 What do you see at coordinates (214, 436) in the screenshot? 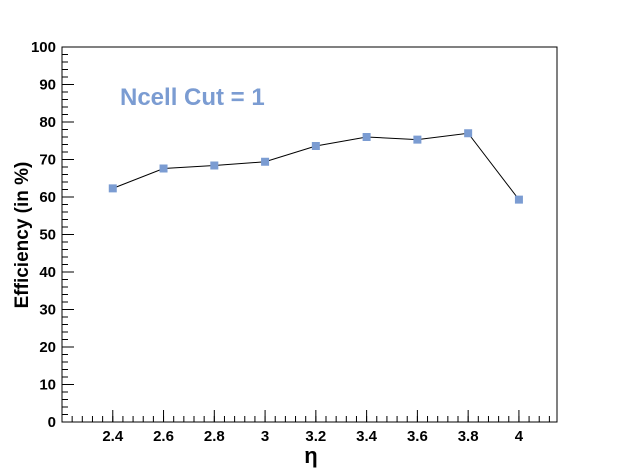
I see `x-tick-label: 2.8` at bounding box center [214, 436].